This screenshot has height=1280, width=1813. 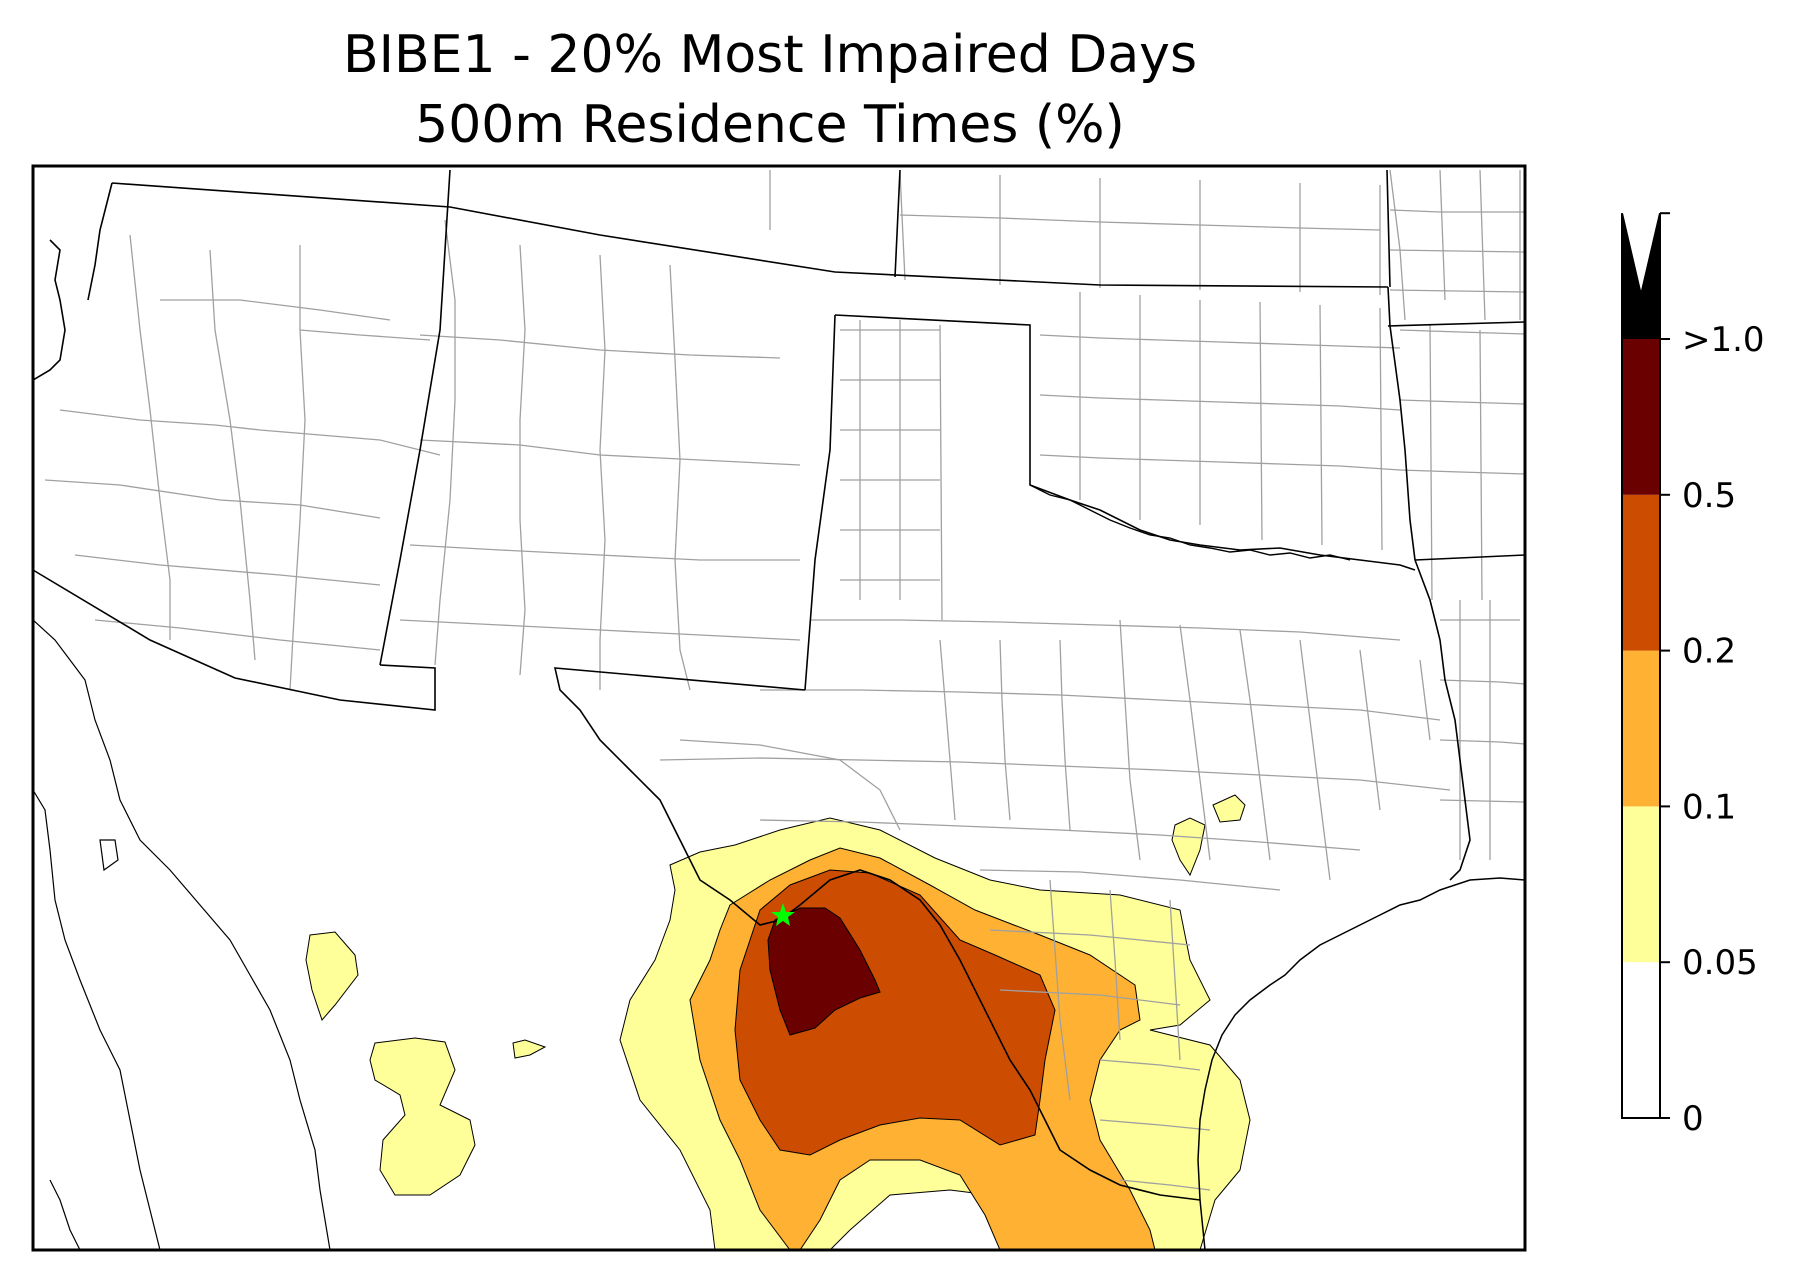 What do you see at coordinates (1709, 652) in the screenshot?
I see `colorbar-tick-label: 0.2` at bounding box center [1709, 652].